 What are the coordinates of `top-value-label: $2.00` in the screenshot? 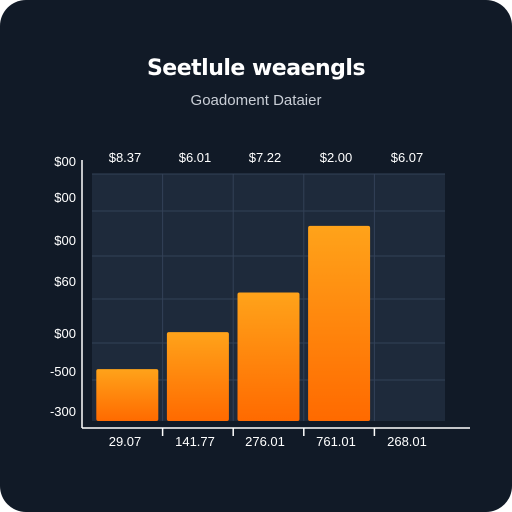 It's located at (336, 157).